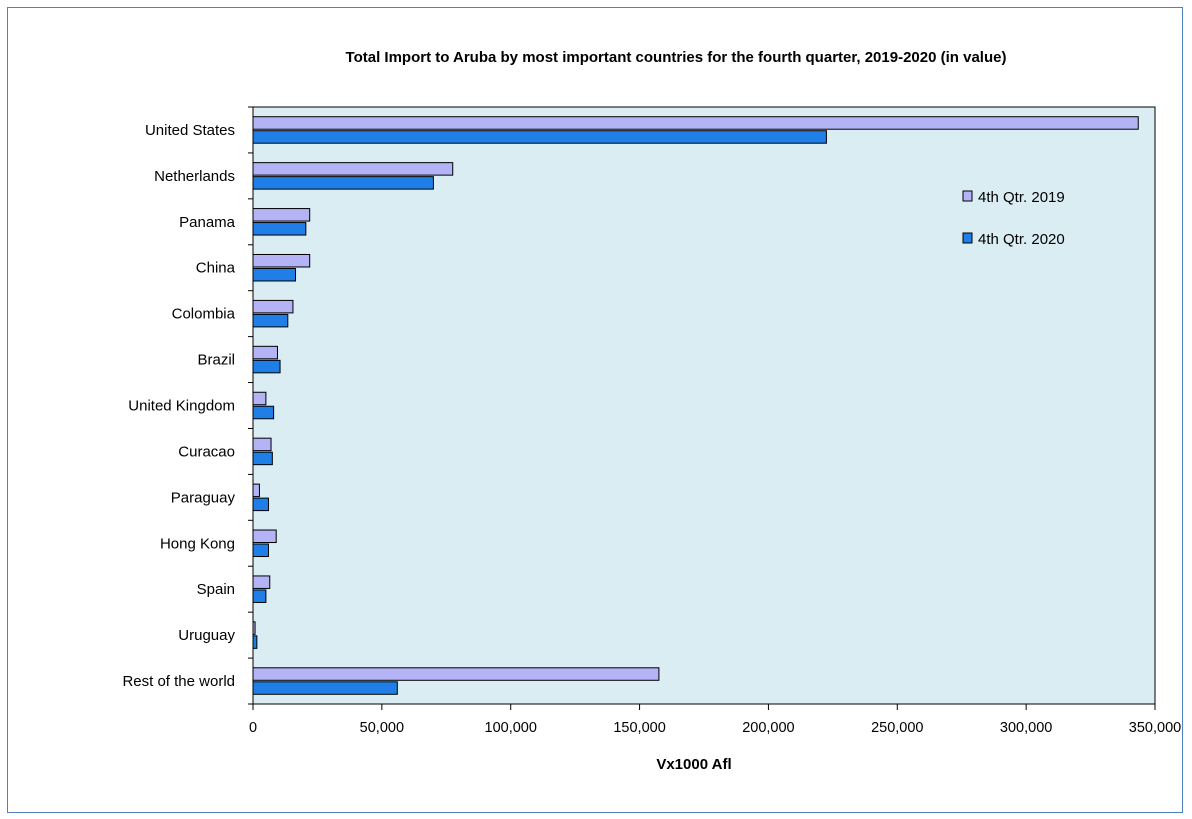  I want to click on x-tick-label: 350,000, so click(1155, 728).